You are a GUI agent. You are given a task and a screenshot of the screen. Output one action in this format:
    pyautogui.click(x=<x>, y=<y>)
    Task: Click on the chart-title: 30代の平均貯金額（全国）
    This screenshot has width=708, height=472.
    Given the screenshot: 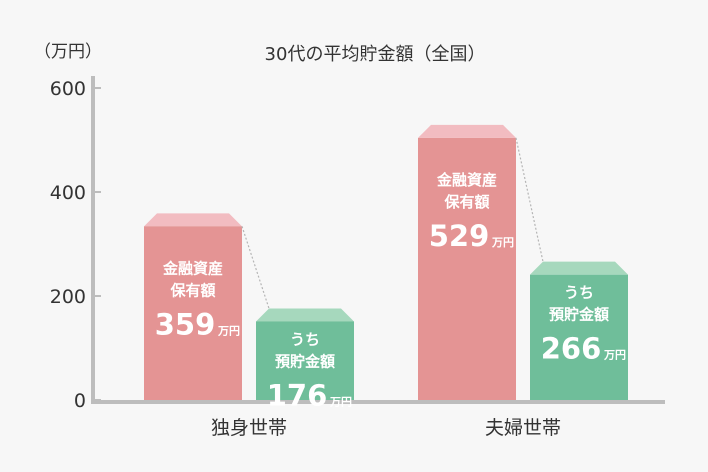 What is the action you would take?
    pyautogui.click(x=375, y=54)
    